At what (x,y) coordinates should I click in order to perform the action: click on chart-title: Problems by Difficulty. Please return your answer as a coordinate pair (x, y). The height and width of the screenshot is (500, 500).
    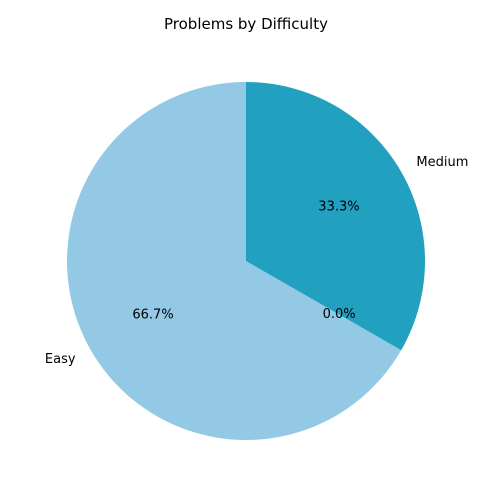
    Looking at the image, I should click on (246, 24).